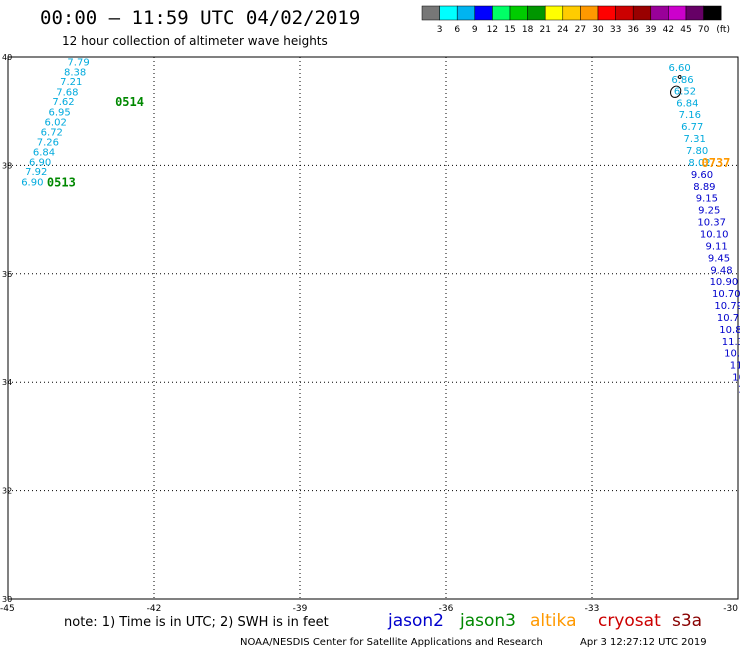 The width and height of the screenshot is (740, 650). Describe the element at coordinates (687, 621) in the screenshot. I see `legend-s3a: s3a` at that location.